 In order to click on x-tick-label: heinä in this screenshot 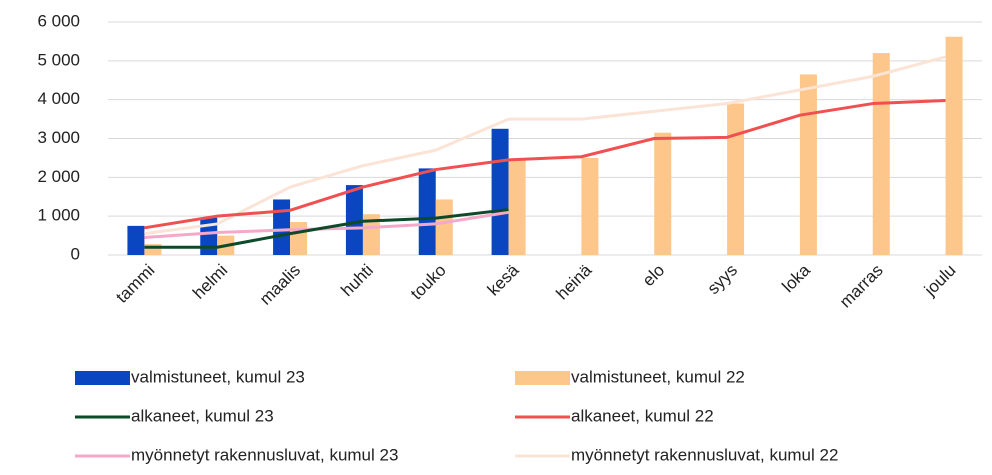, I will do `click(574, 281)`.